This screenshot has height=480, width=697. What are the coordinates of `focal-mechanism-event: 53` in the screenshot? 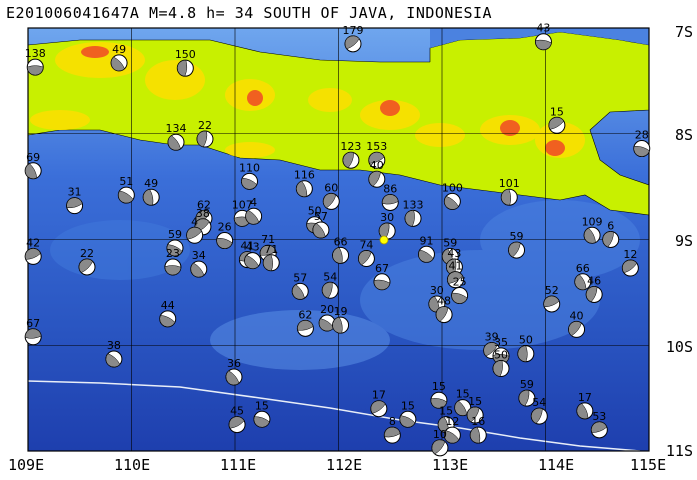 It's located at (599, 424).